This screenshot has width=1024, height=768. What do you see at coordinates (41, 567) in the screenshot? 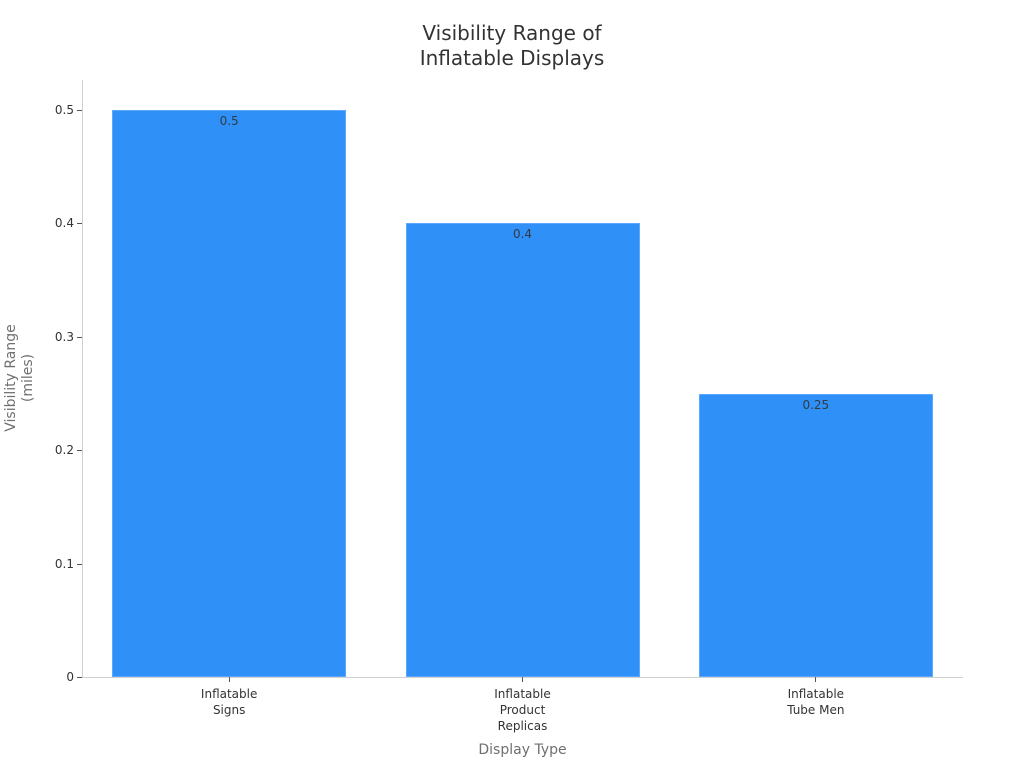
I see `y-tick: 0.1` at bounding box center [41, 567].